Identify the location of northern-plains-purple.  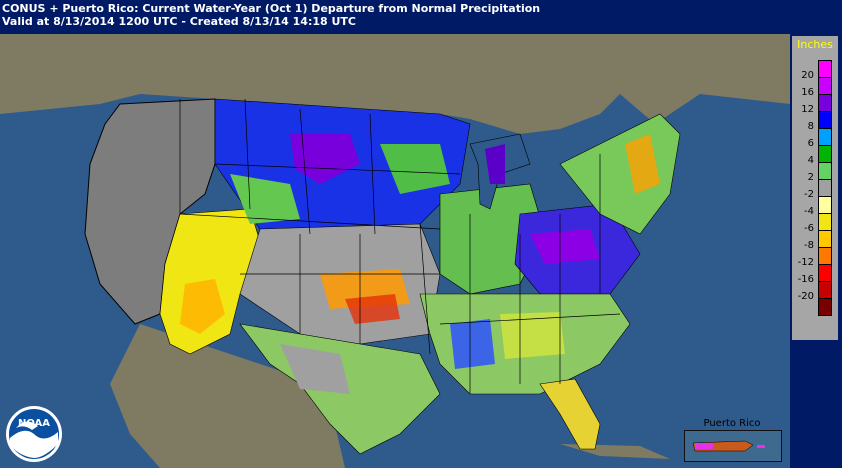
(325, 159).